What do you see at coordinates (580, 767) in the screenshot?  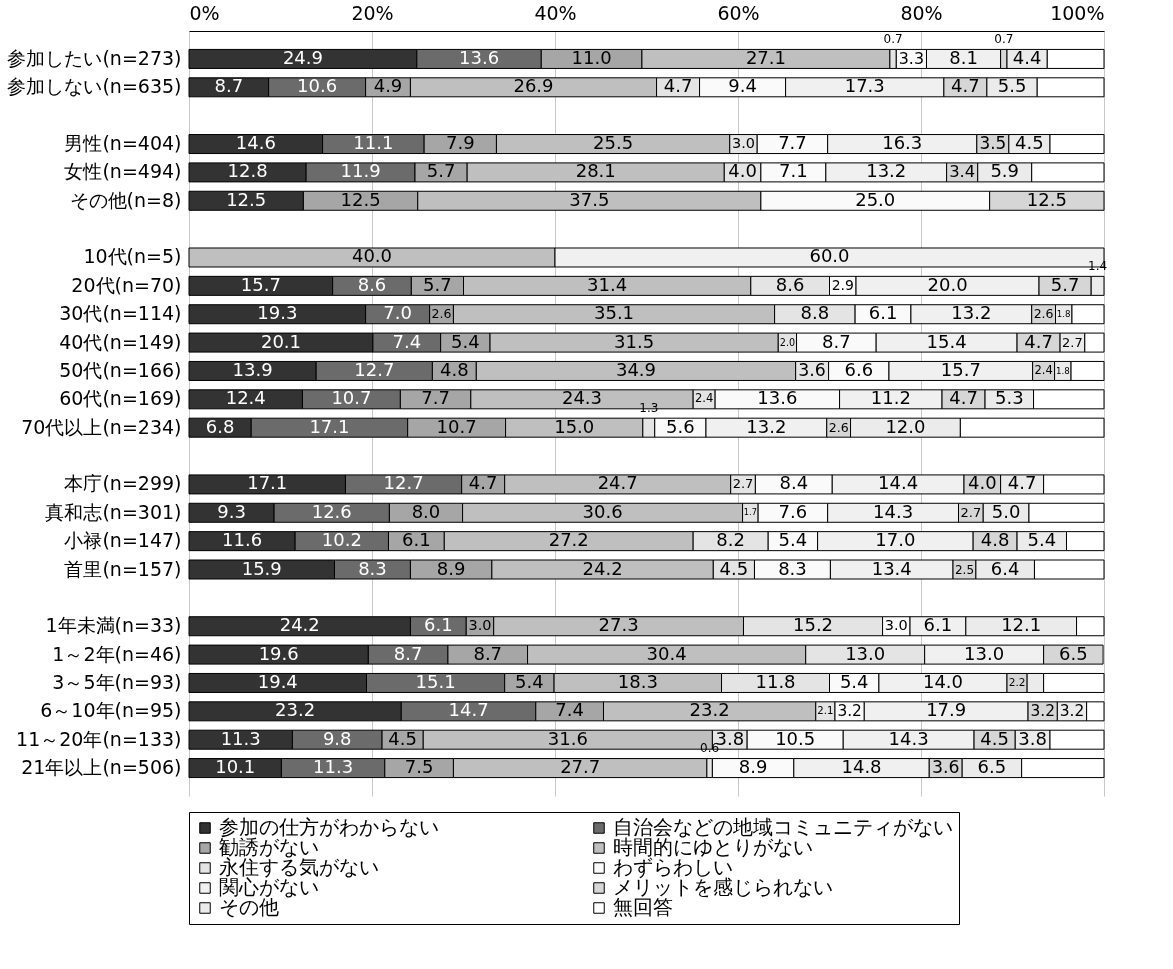 I see `data-label: 27.7` at bounding box center [580, 767].